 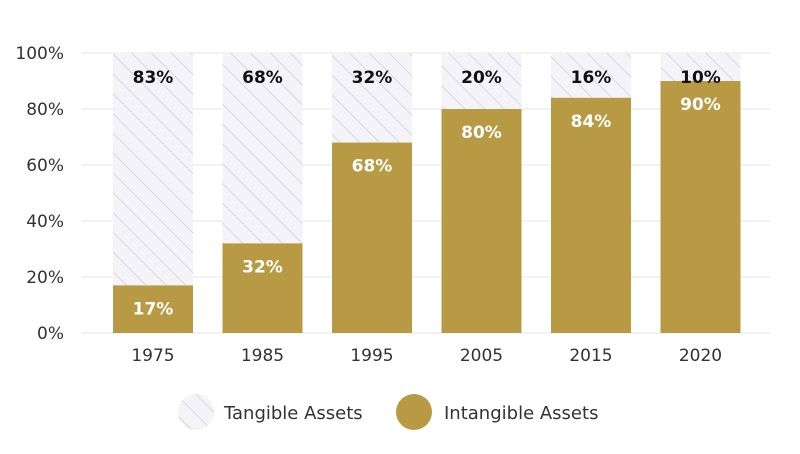 I want to click on y-tick-label: 80%, so click(x=45, y=110).